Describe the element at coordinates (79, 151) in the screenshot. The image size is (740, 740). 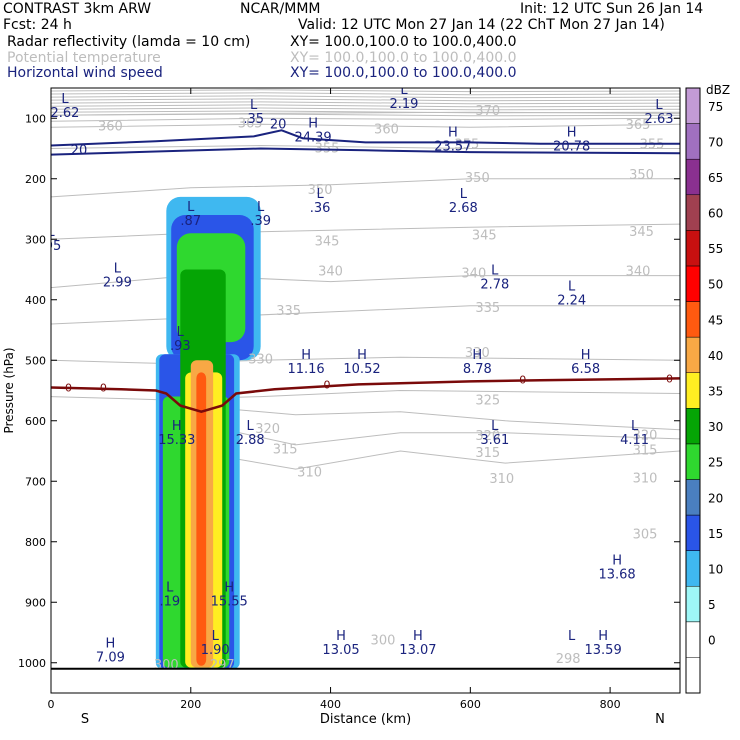
I see `wind-contour-label: 20` at that location.